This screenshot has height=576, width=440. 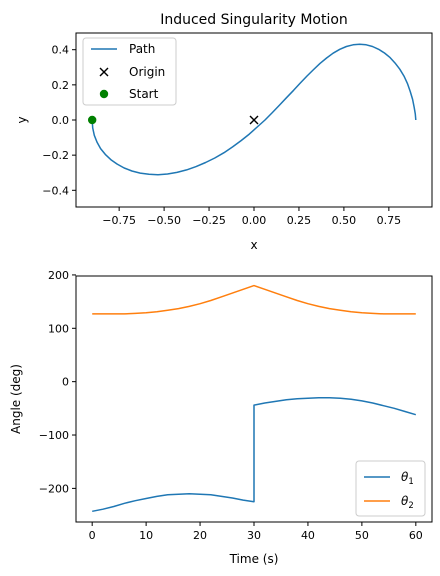 What do you see at coordinates (308, 535) in the screenshot?
I see `x-tick-label: 40` at bounding box center [308, 535].